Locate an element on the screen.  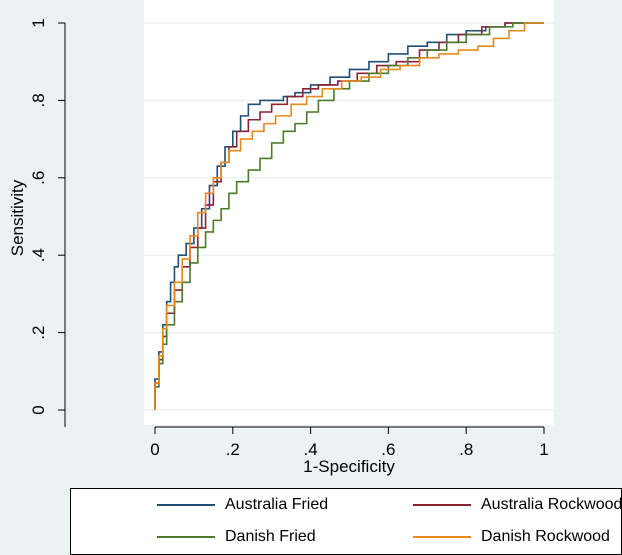
legend-label-danish-rockwood: Danish Rockwood is located at coordinates (545, 536).